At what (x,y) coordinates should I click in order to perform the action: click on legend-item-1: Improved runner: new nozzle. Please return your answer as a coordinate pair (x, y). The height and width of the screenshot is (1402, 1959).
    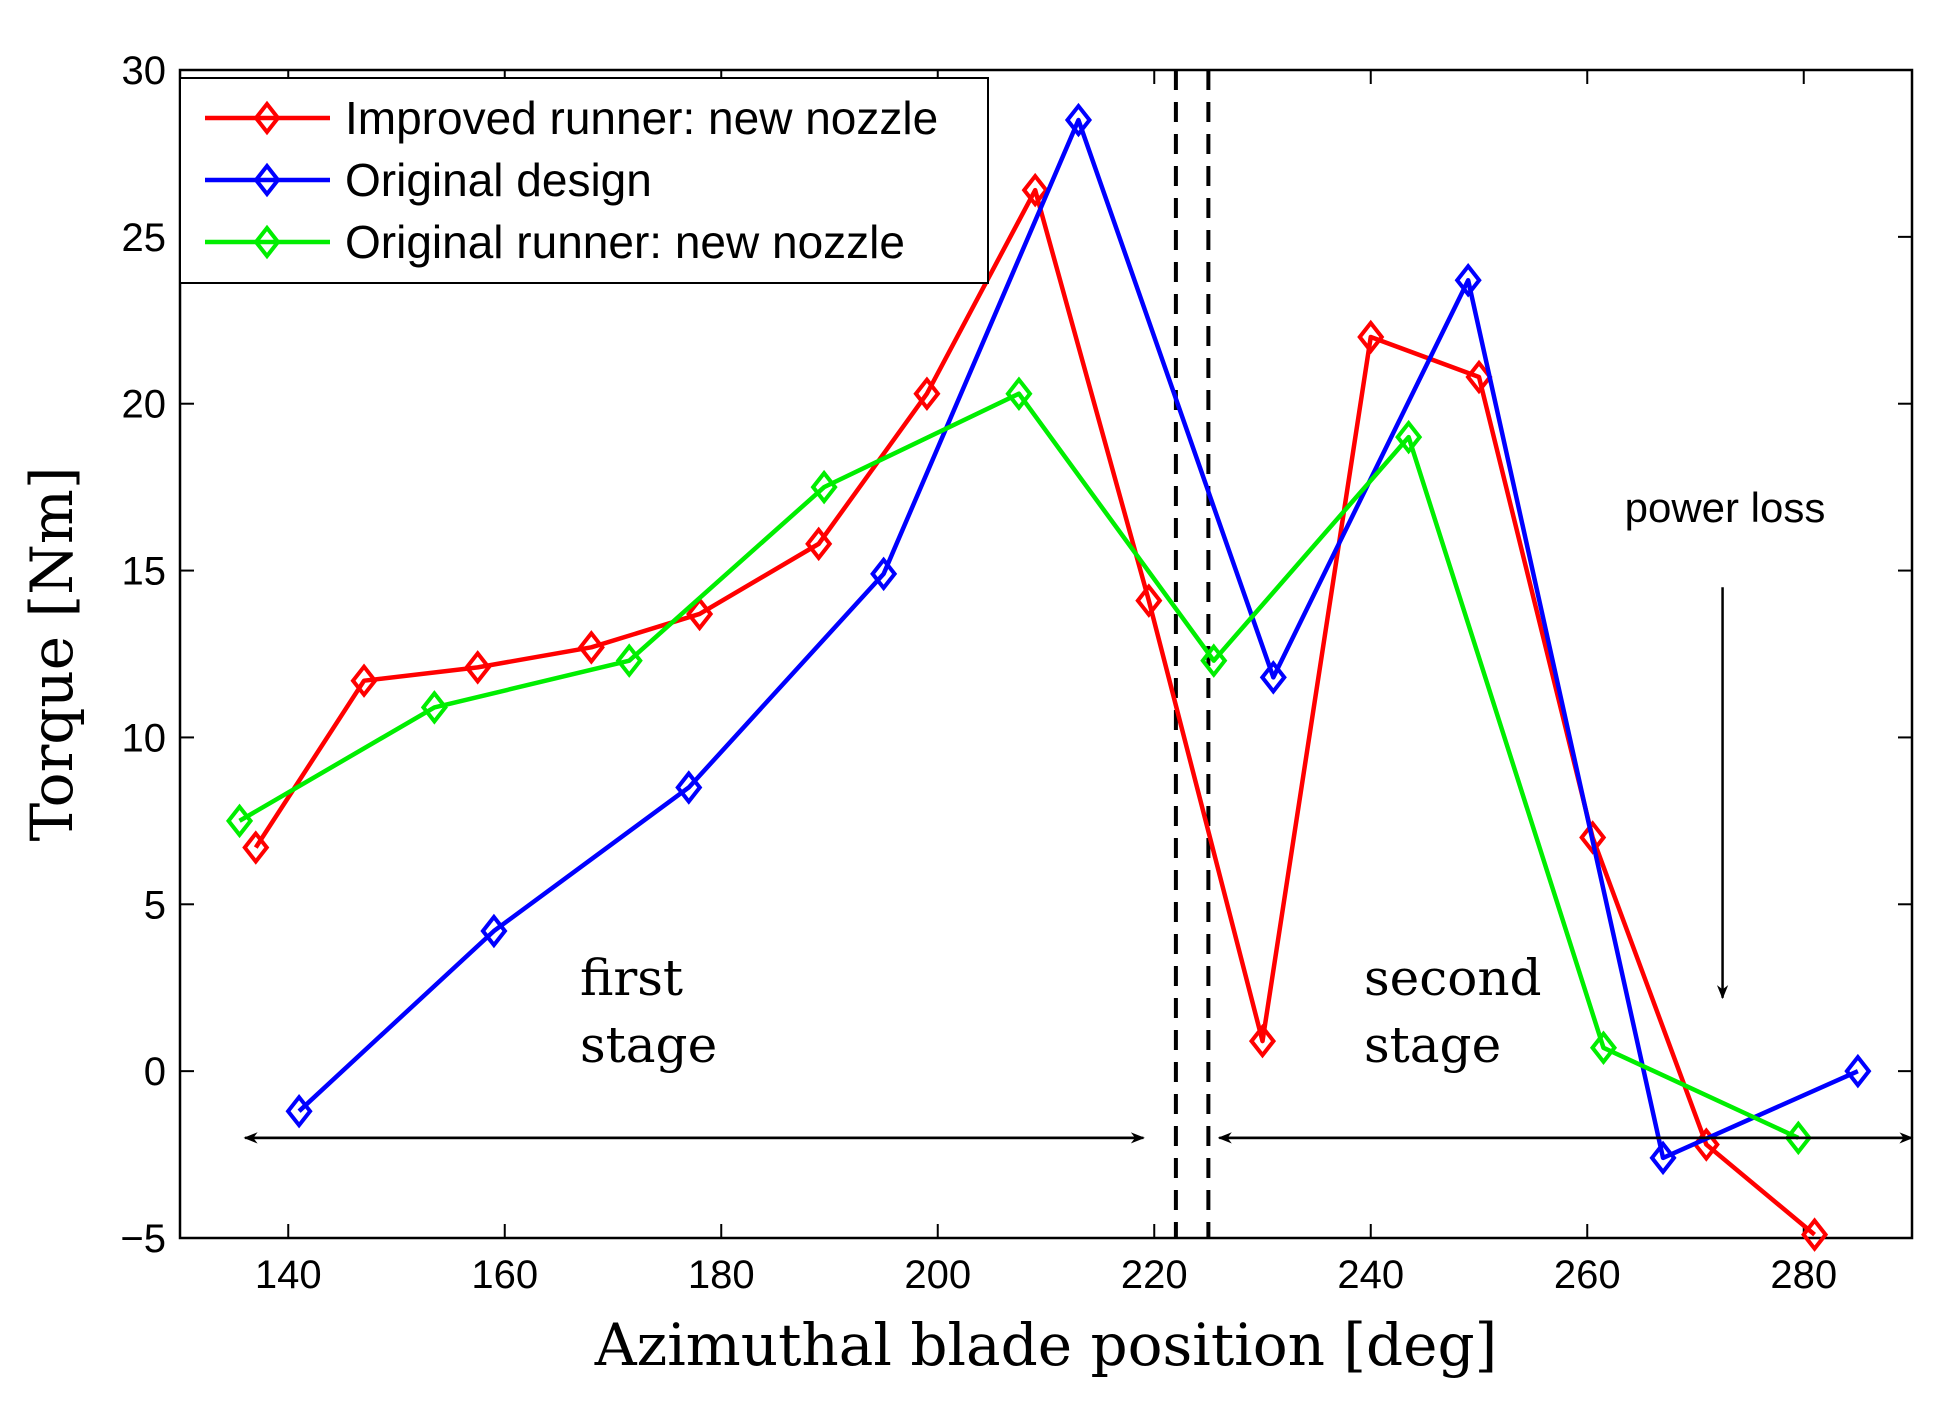
    Looking at the image, I should click on (571, 118).